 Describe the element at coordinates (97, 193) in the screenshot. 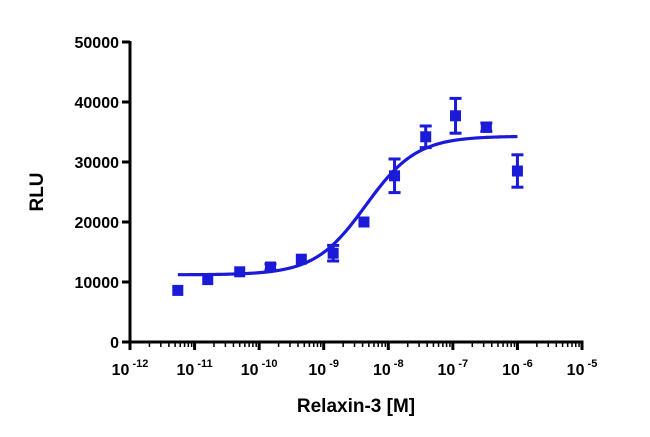

I see `y-tick-labels: 0 10000 20000 30000 40000 50000` at that location.